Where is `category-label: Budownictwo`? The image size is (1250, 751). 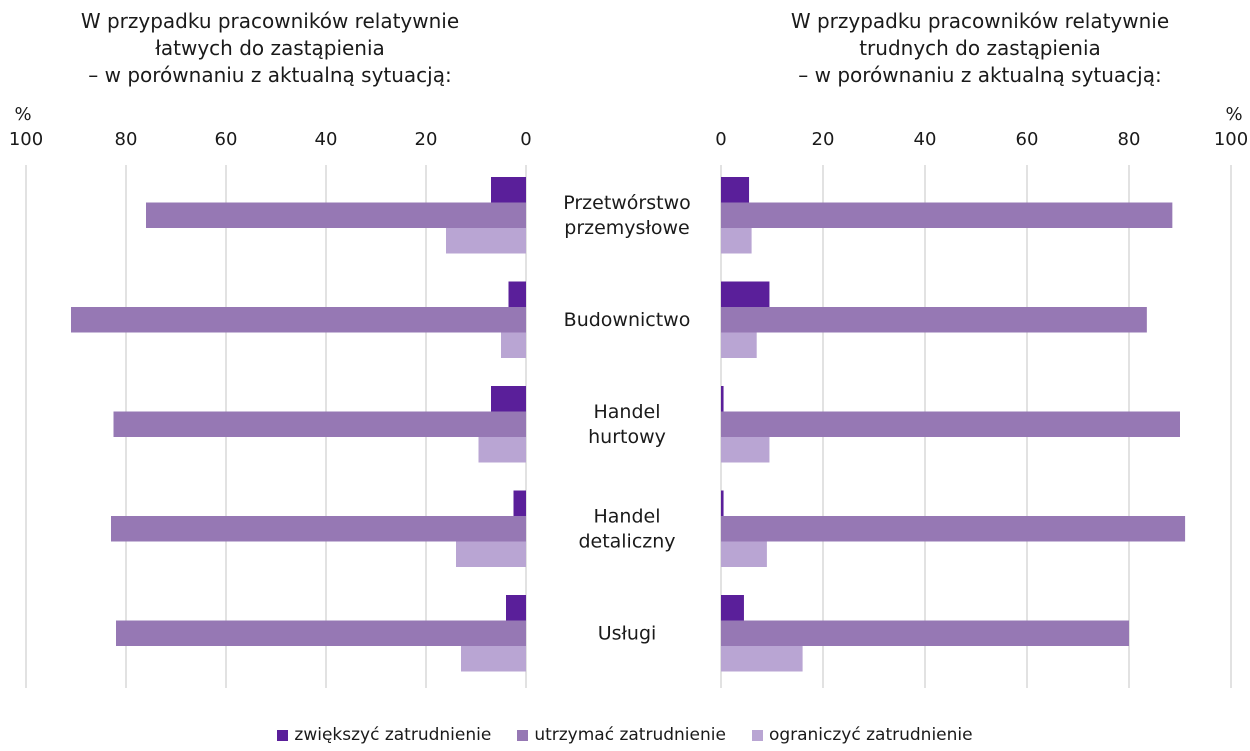
category-label: Budownictwo is located at coordinates (627, 320).